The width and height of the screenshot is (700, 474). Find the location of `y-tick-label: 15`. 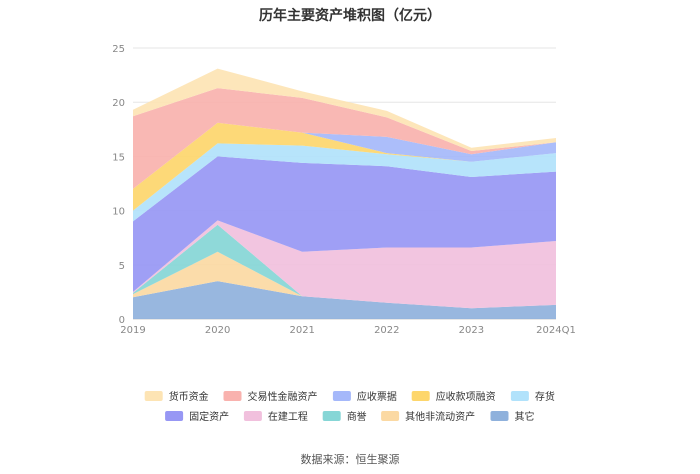

y-tick-label: 15 is located at coordinates (118, 157).